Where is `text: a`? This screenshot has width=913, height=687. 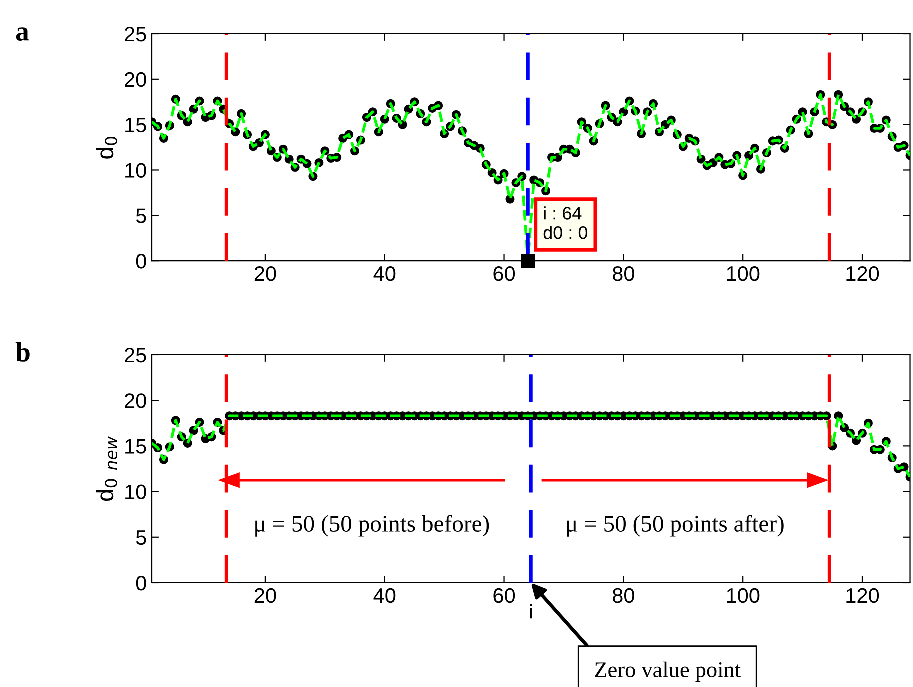
text: a is located at coordinates (22, 34).